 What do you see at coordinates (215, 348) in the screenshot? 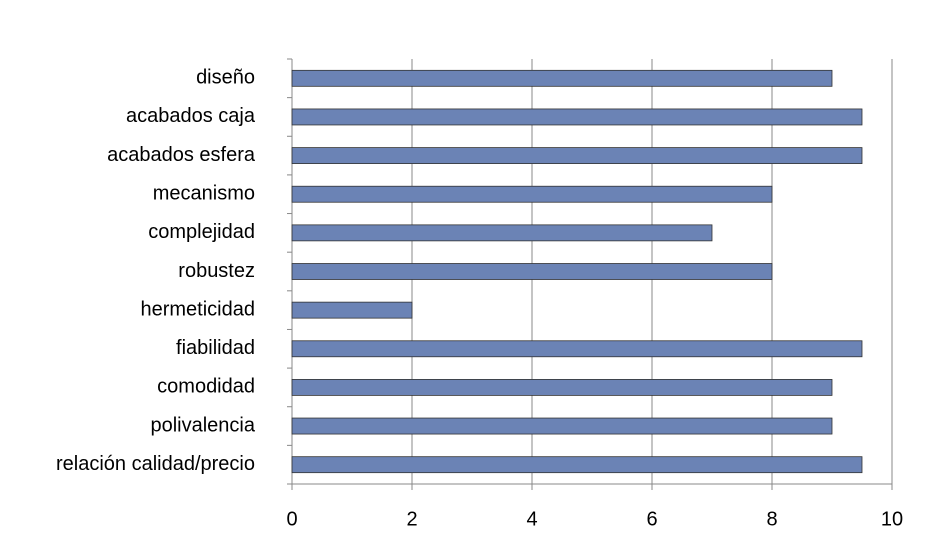
I see `y-tick-label: fiabilidad` at bounding box center [215, 348].